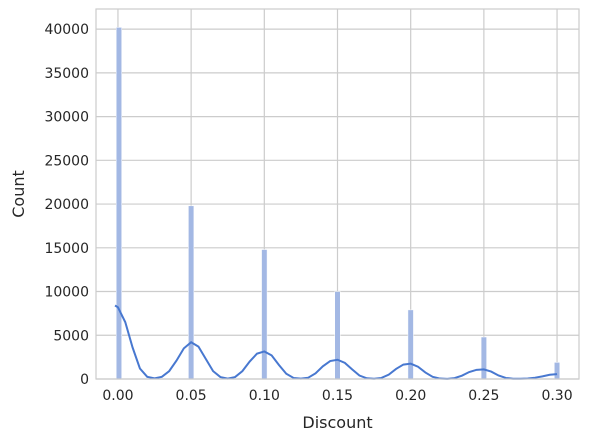  What do you see at coordinates (264, 396) in the screenshot?
I see `x-tick-label: 0.10` at bounding box center [264, 396].